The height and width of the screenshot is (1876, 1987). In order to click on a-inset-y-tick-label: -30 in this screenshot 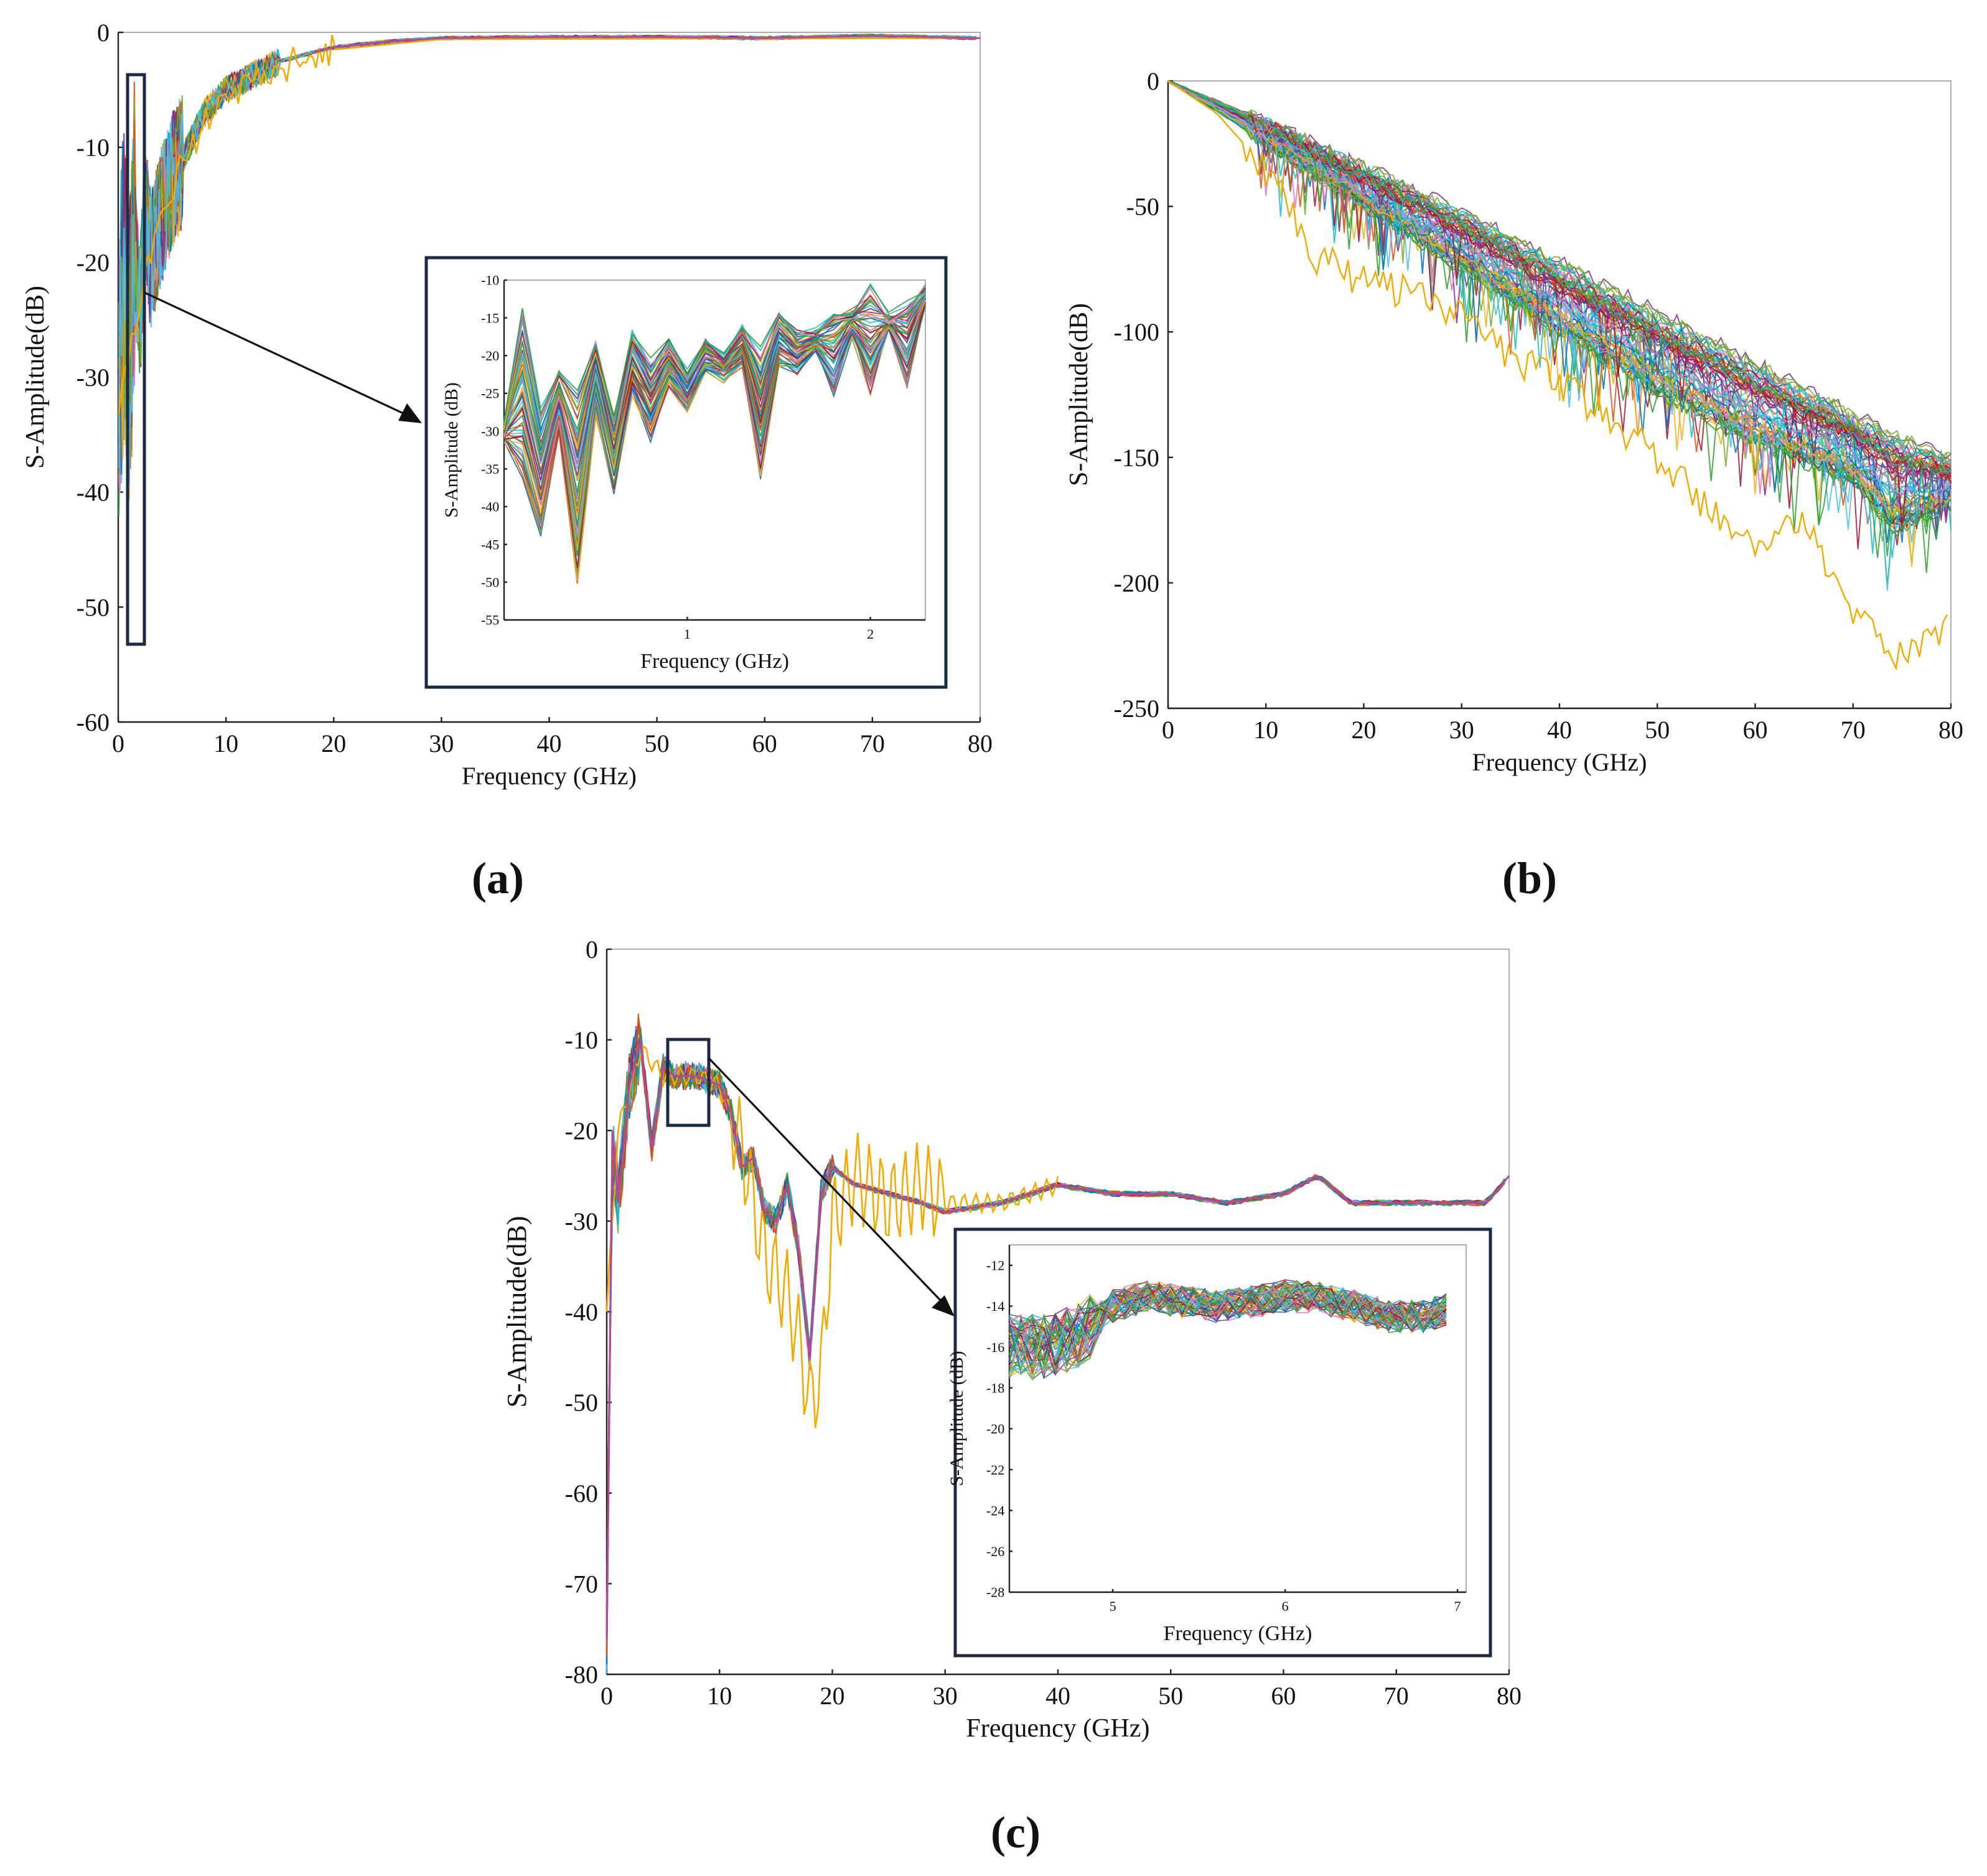, I will do `click(490, 431)`.